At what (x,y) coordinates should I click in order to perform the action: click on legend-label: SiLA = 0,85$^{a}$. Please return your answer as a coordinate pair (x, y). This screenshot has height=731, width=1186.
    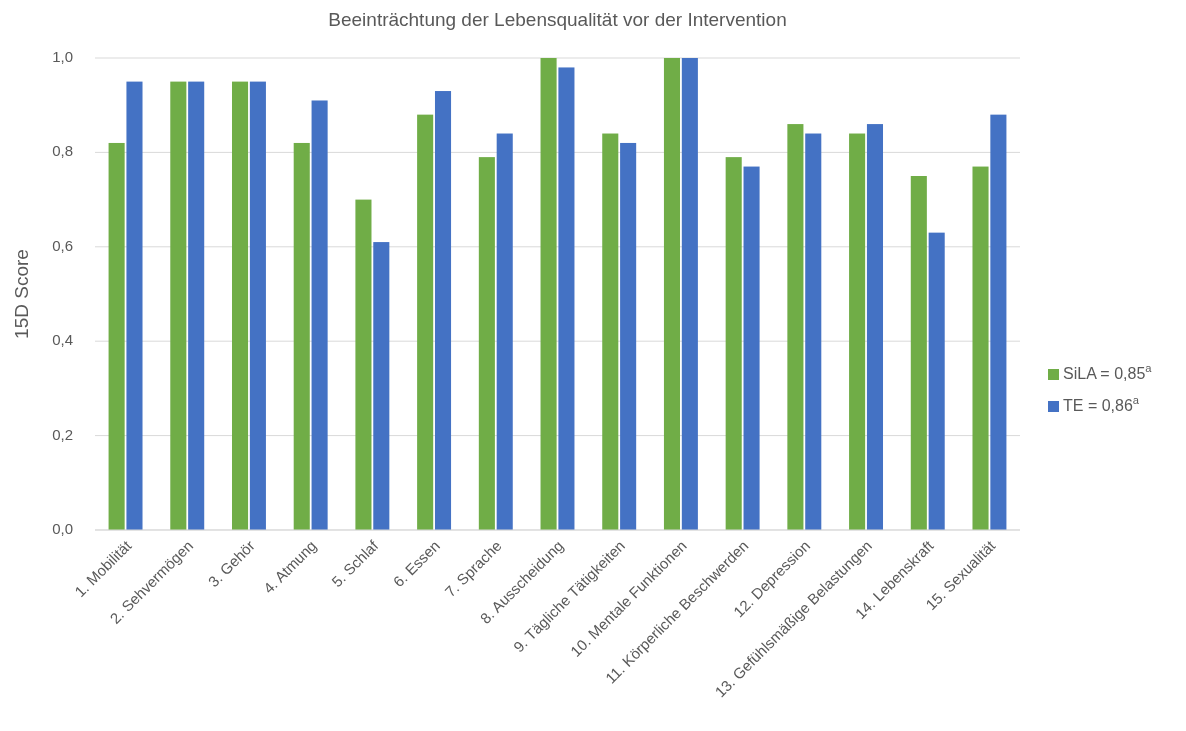
    Looking at the image, I should click on (1108, 372).